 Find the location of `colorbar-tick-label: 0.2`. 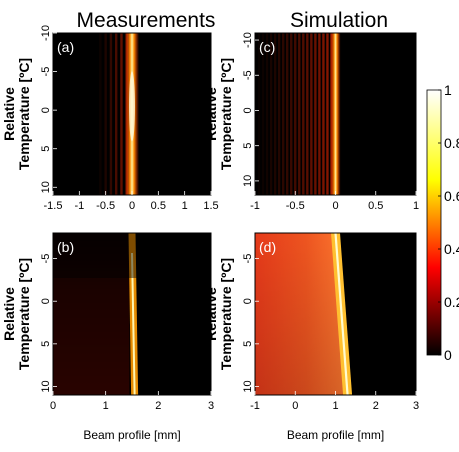

colorbar-tick-label: 0.2 is located at coordinates (451, 302).